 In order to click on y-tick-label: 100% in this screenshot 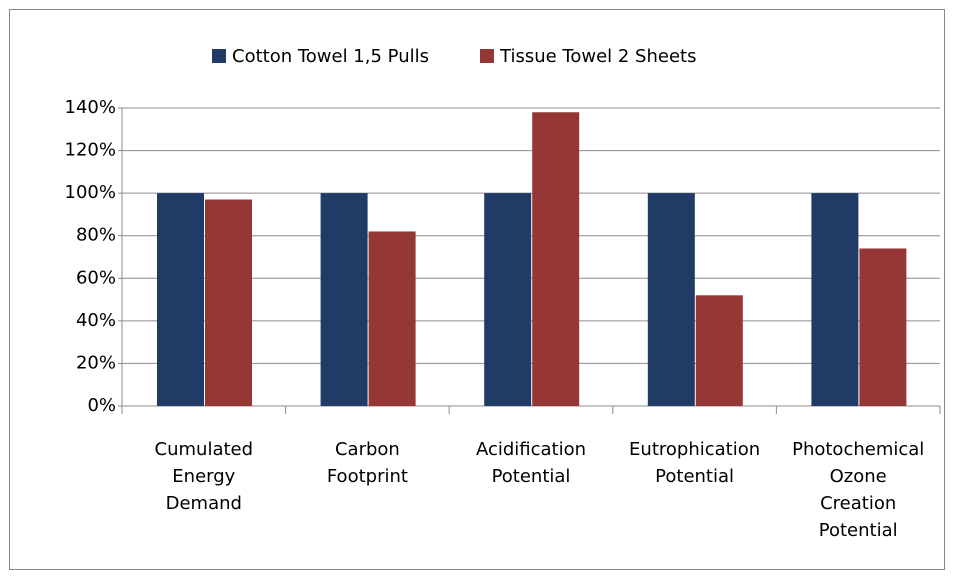, I will do `click(90, 192)`.